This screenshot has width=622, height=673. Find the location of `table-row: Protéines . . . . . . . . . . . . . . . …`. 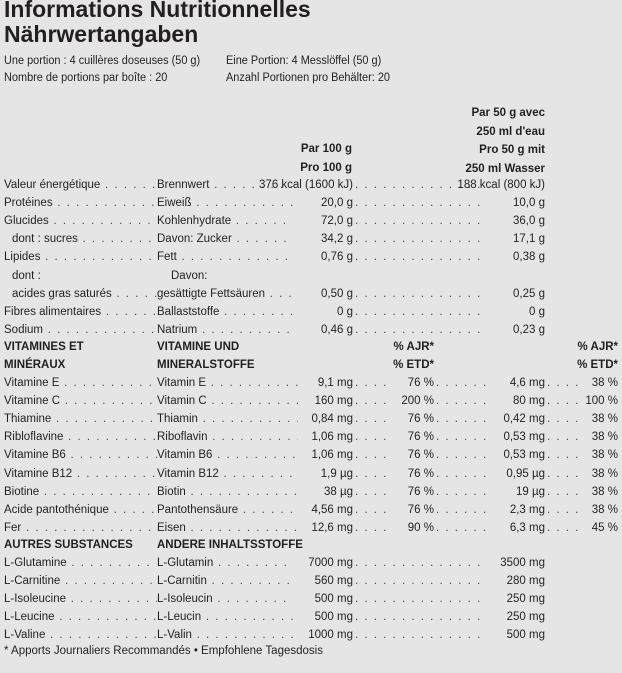

table-row: Protéines . . . . . . . . . . . . . . . … is located at coordinates (311, 203).